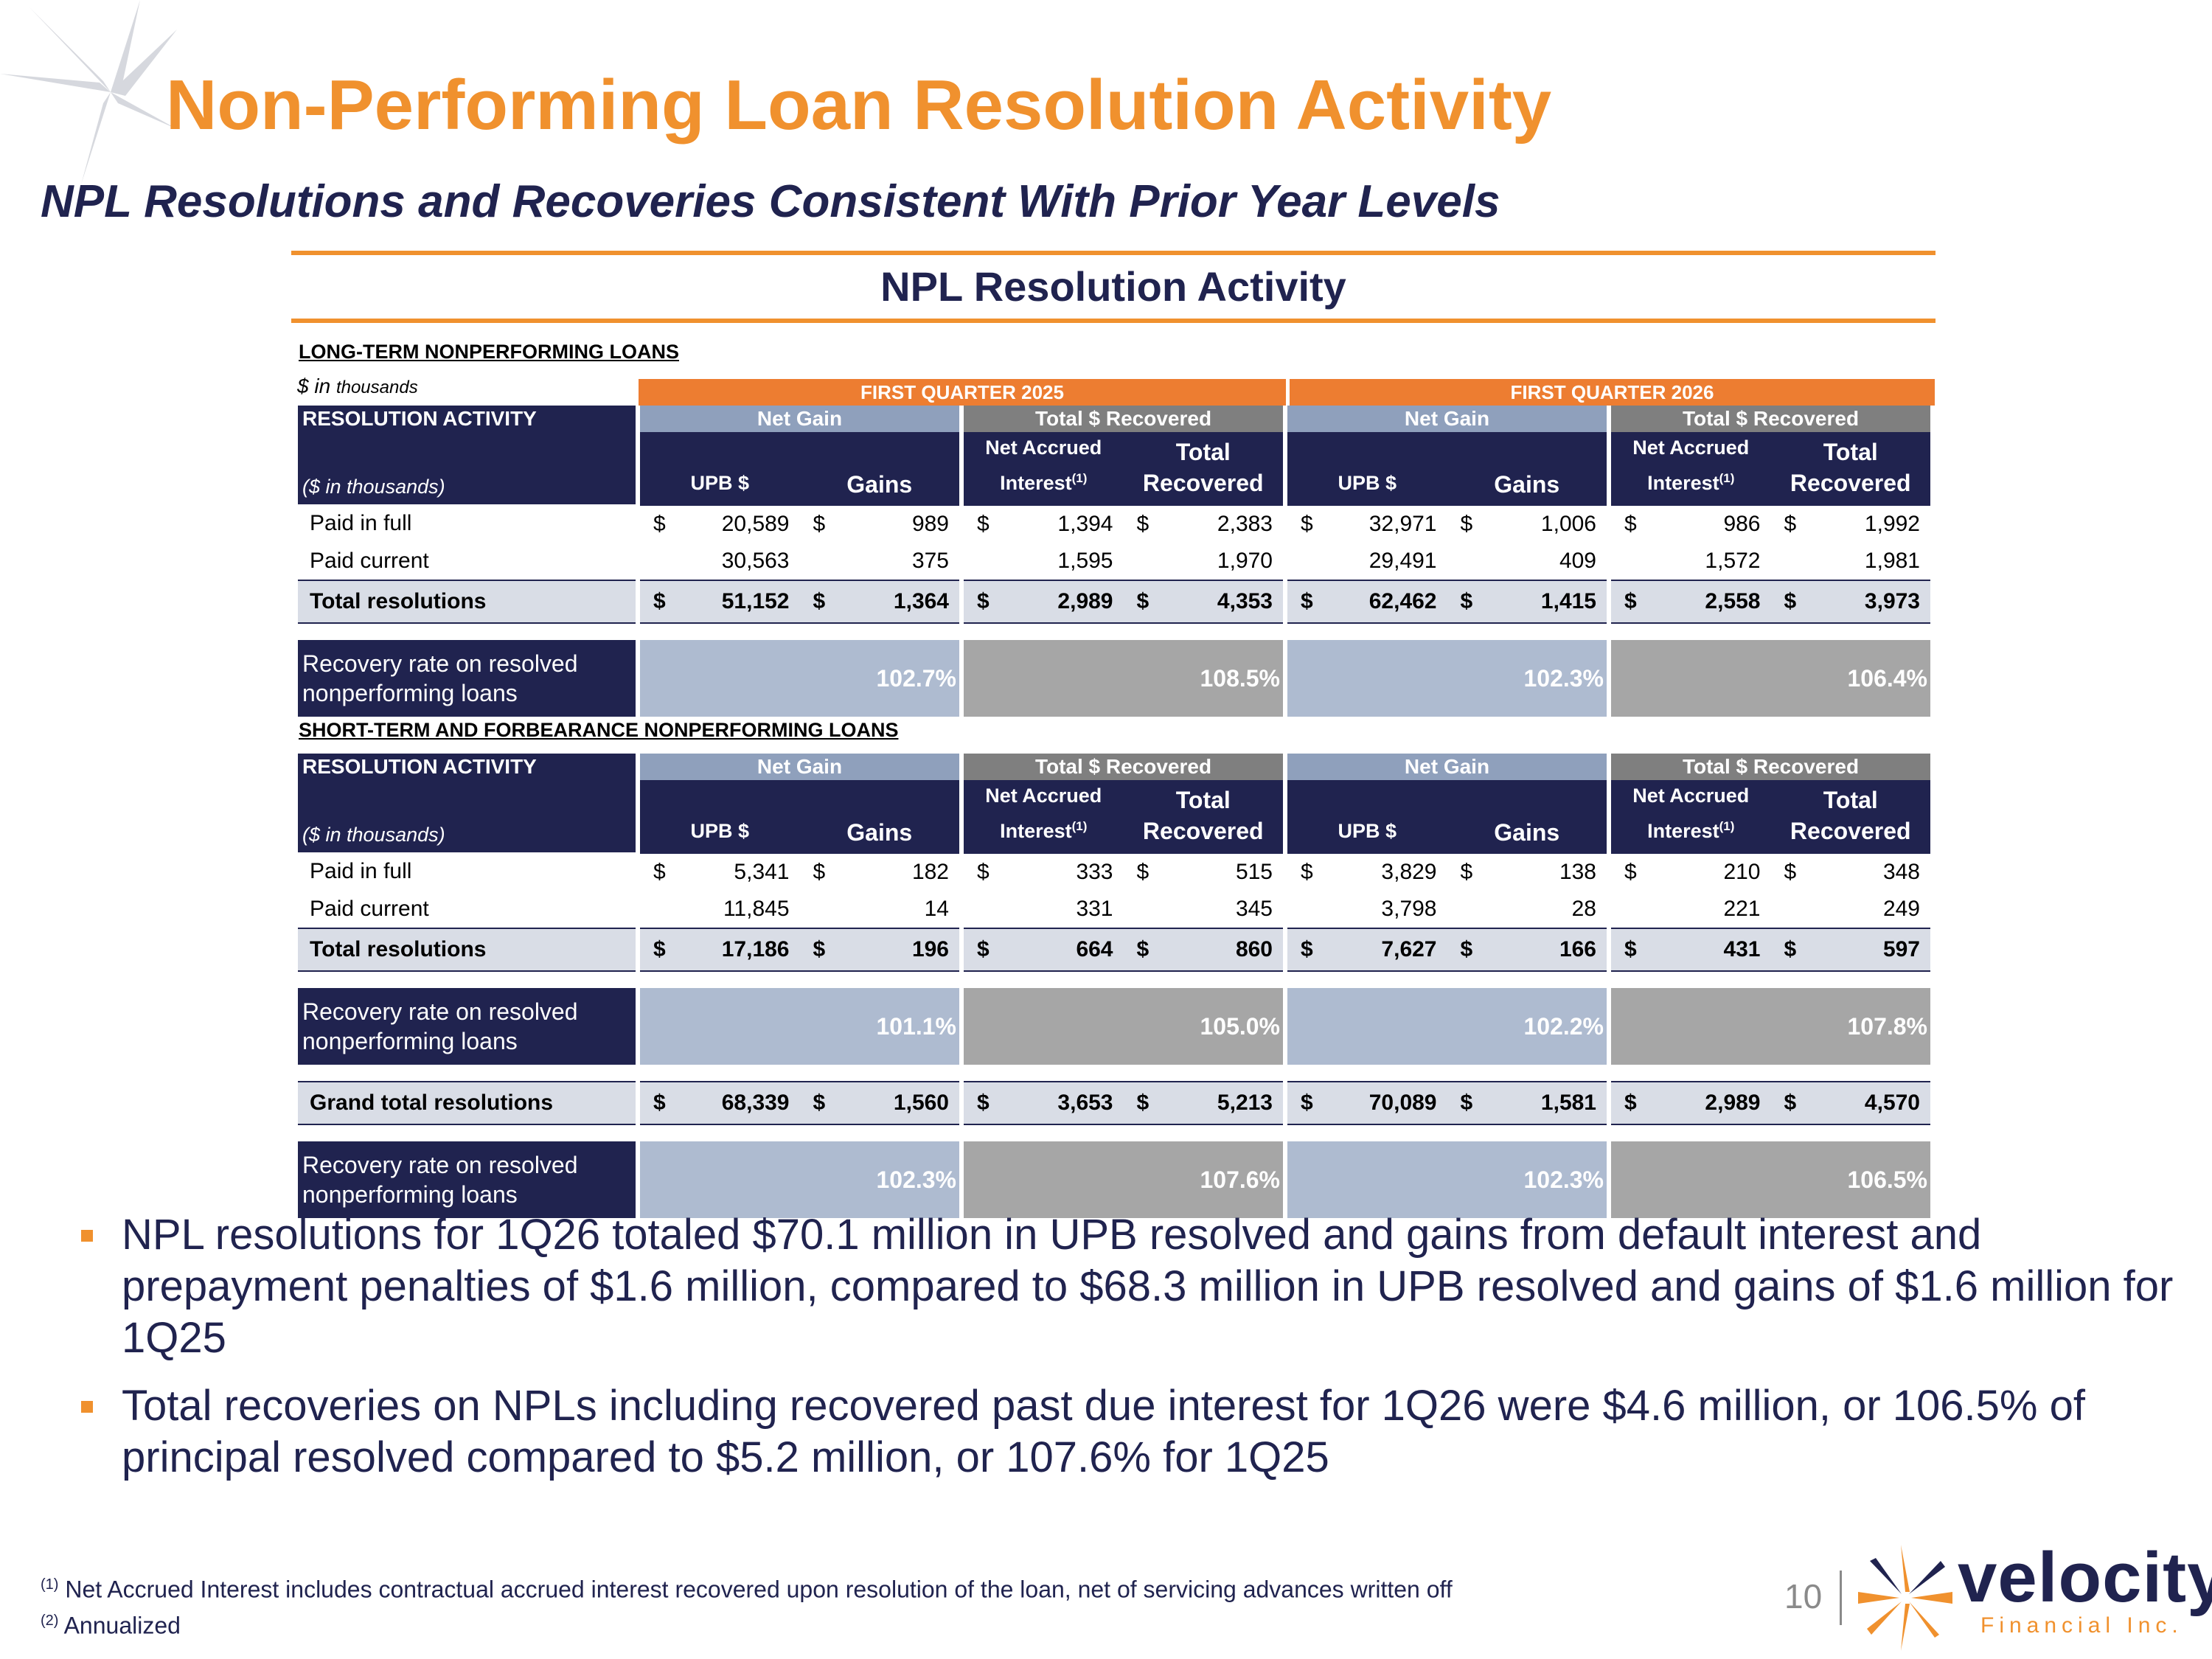  I want to click on value-number: 70,089, so click(1402, 1103).